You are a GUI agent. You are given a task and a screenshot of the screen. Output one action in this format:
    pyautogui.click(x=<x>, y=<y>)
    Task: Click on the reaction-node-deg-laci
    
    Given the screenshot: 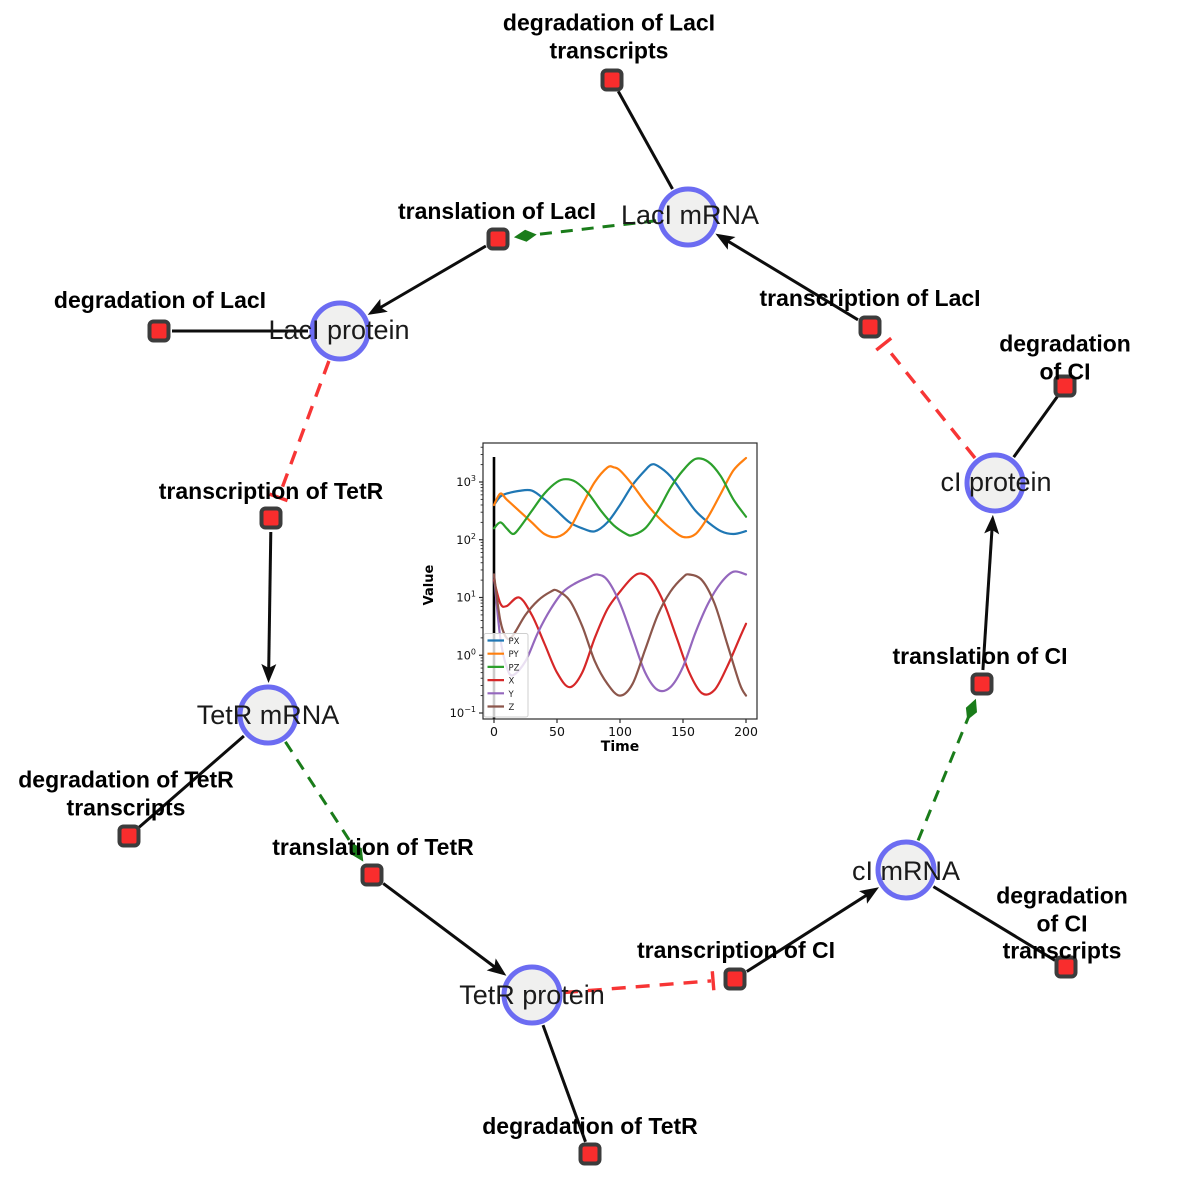 What is the action you would take?
    pyautogui.click(x=159, y=331)
    